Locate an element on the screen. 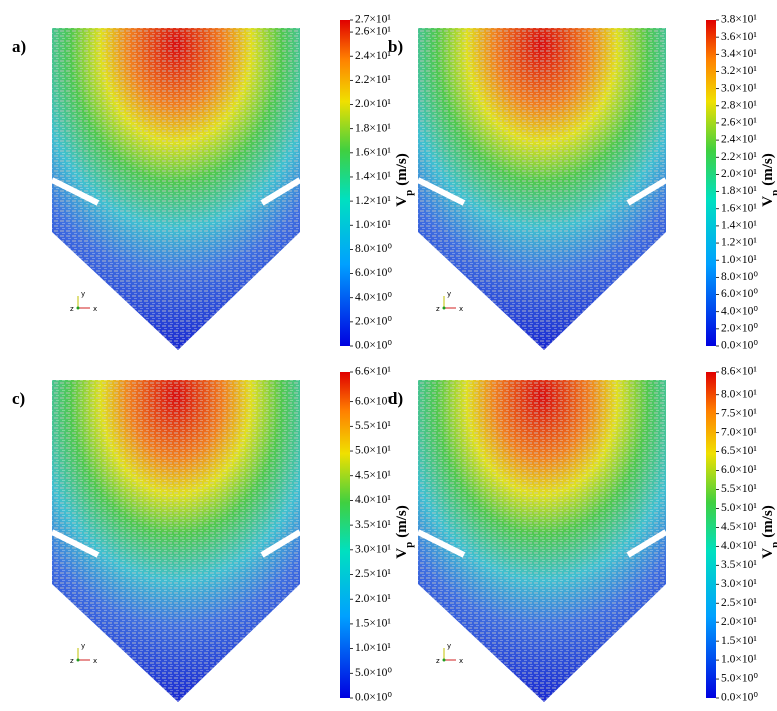 The height and width of the screenshot is (711, 777). panel-label: a) is located at coordinates (19, 46).